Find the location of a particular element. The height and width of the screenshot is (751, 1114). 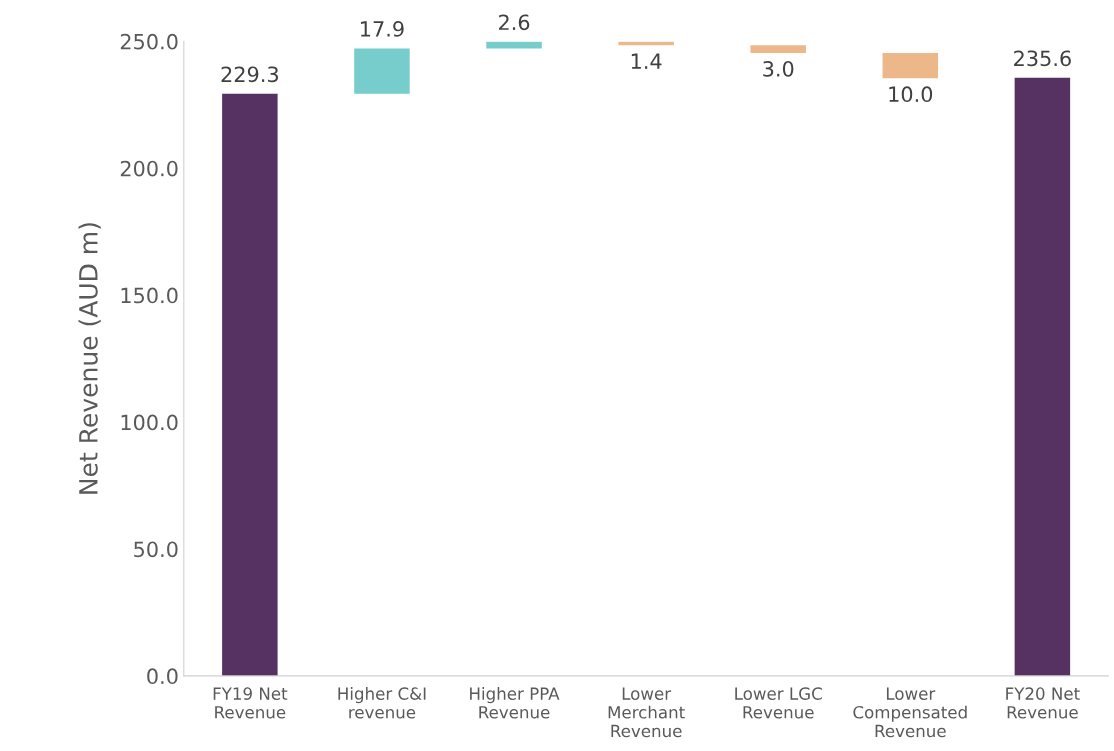

y-tick-label: 50.0 is located at coordinates (156, 549).